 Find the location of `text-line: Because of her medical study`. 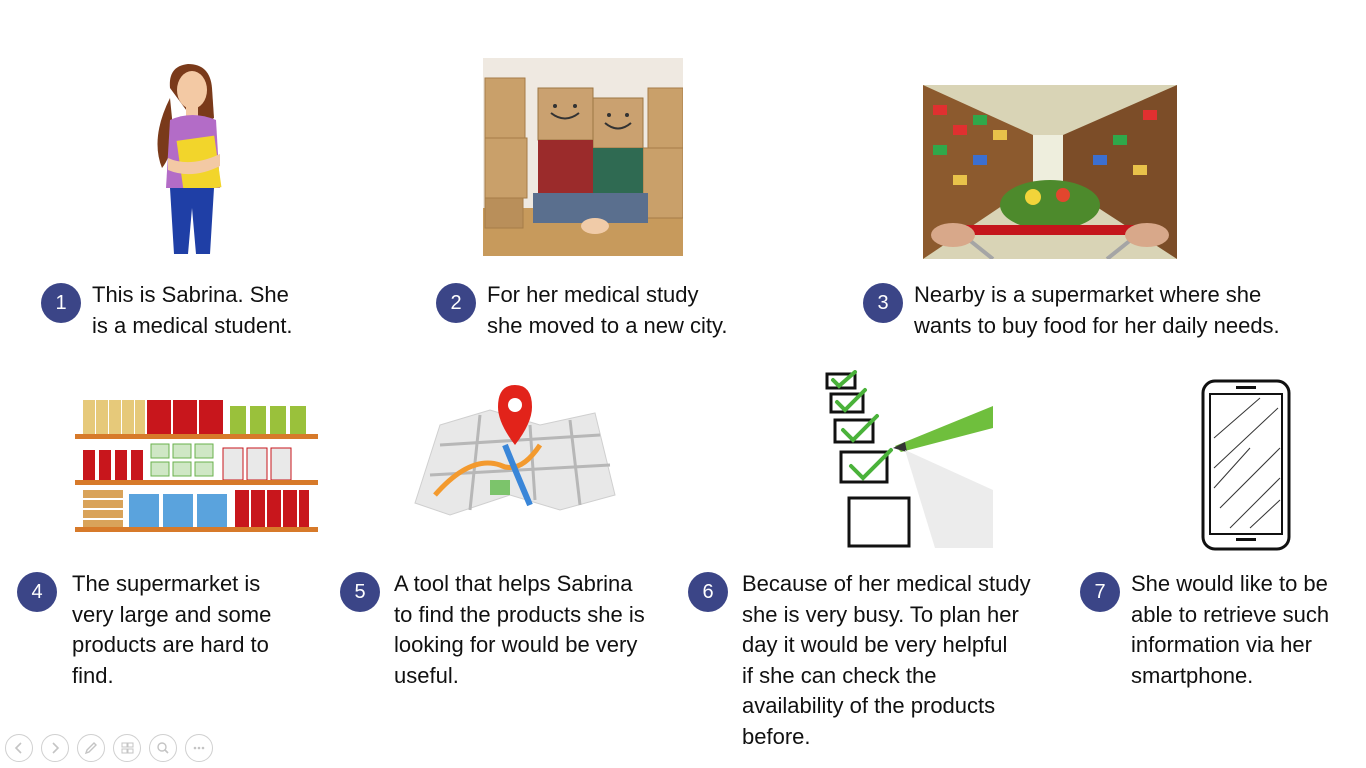

text-line: Because of her medical study is located at coordinates (886, 583).